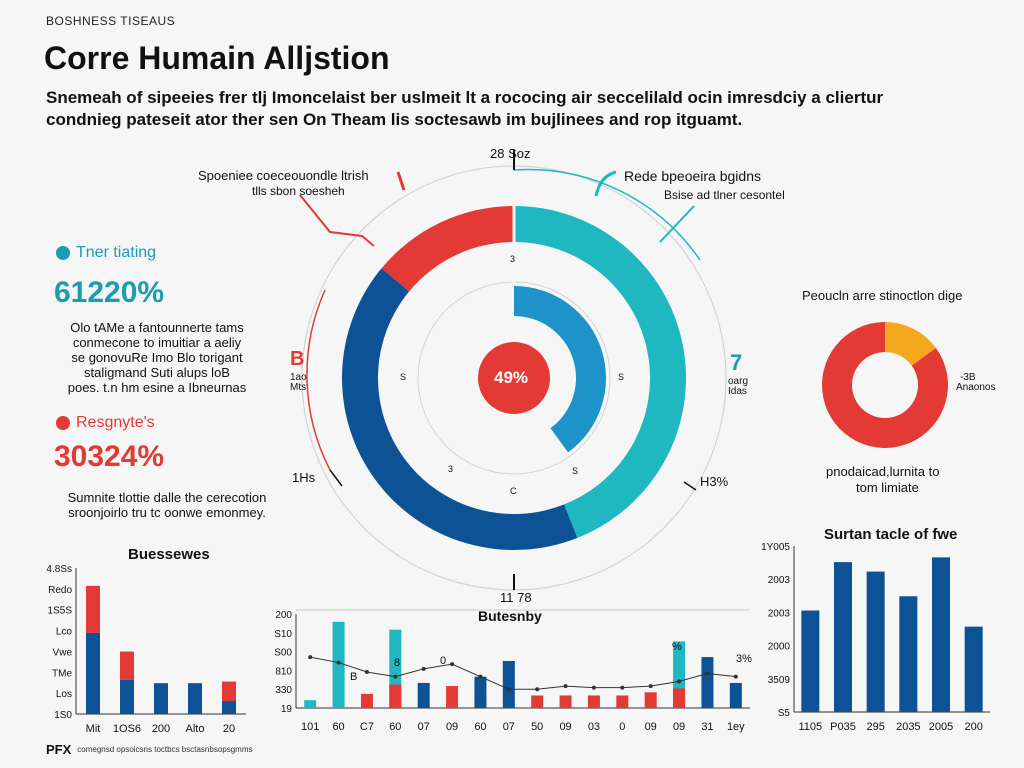 The image size is (1024, 768). Describe the element at coordinates (157, 327) in the screenshot. I see `stat-1-line: Olo tAMe a fantounnerte tams` at that location.